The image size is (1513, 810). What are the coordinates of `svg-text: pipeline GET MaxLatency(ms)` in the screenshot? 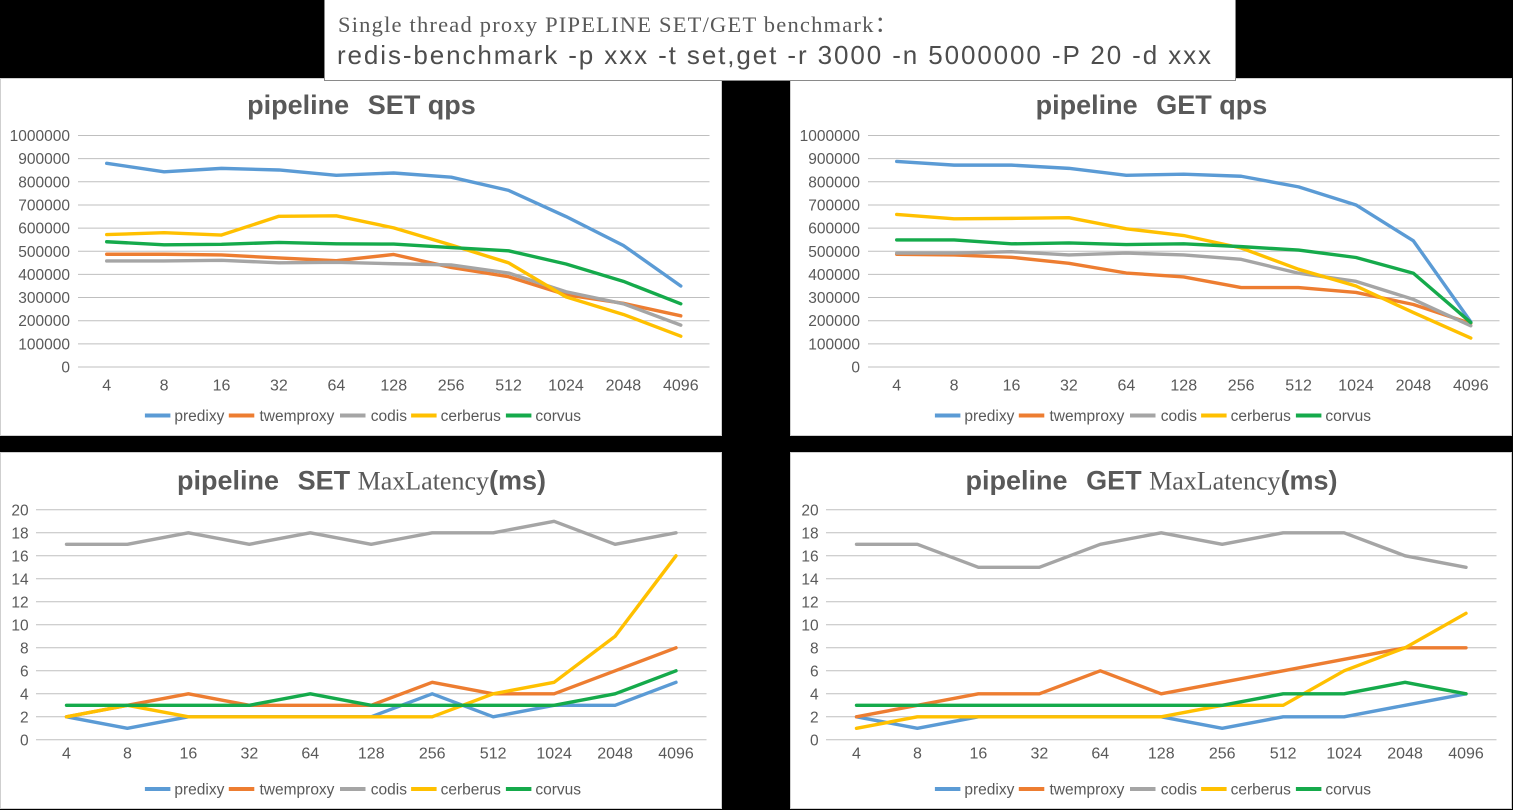 It's located at (1151, 481).